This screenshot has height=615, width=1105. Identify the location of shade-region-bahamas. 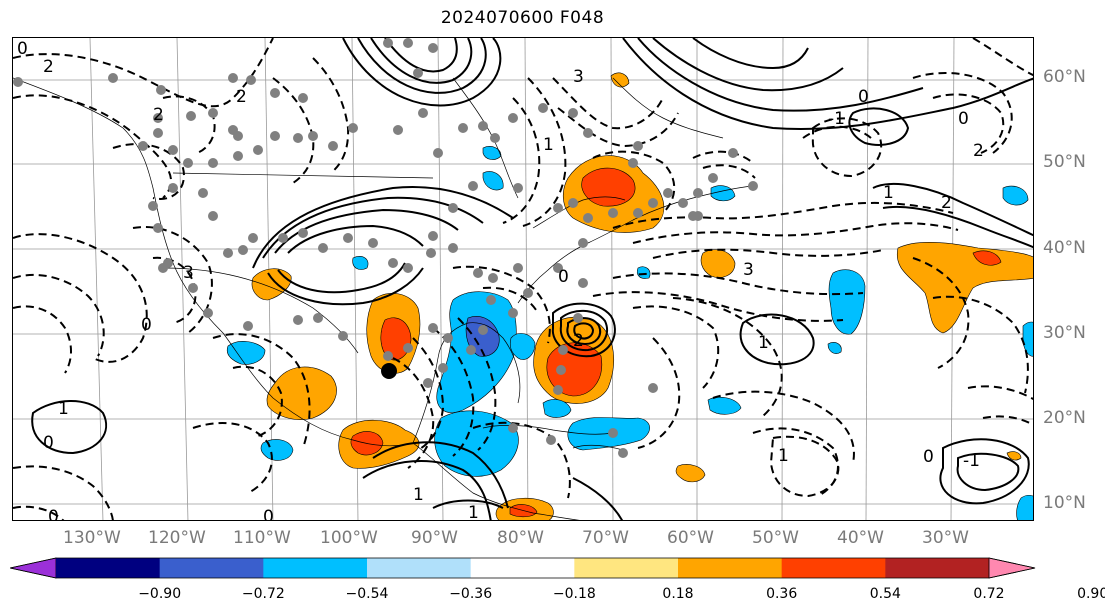
(522, 346).